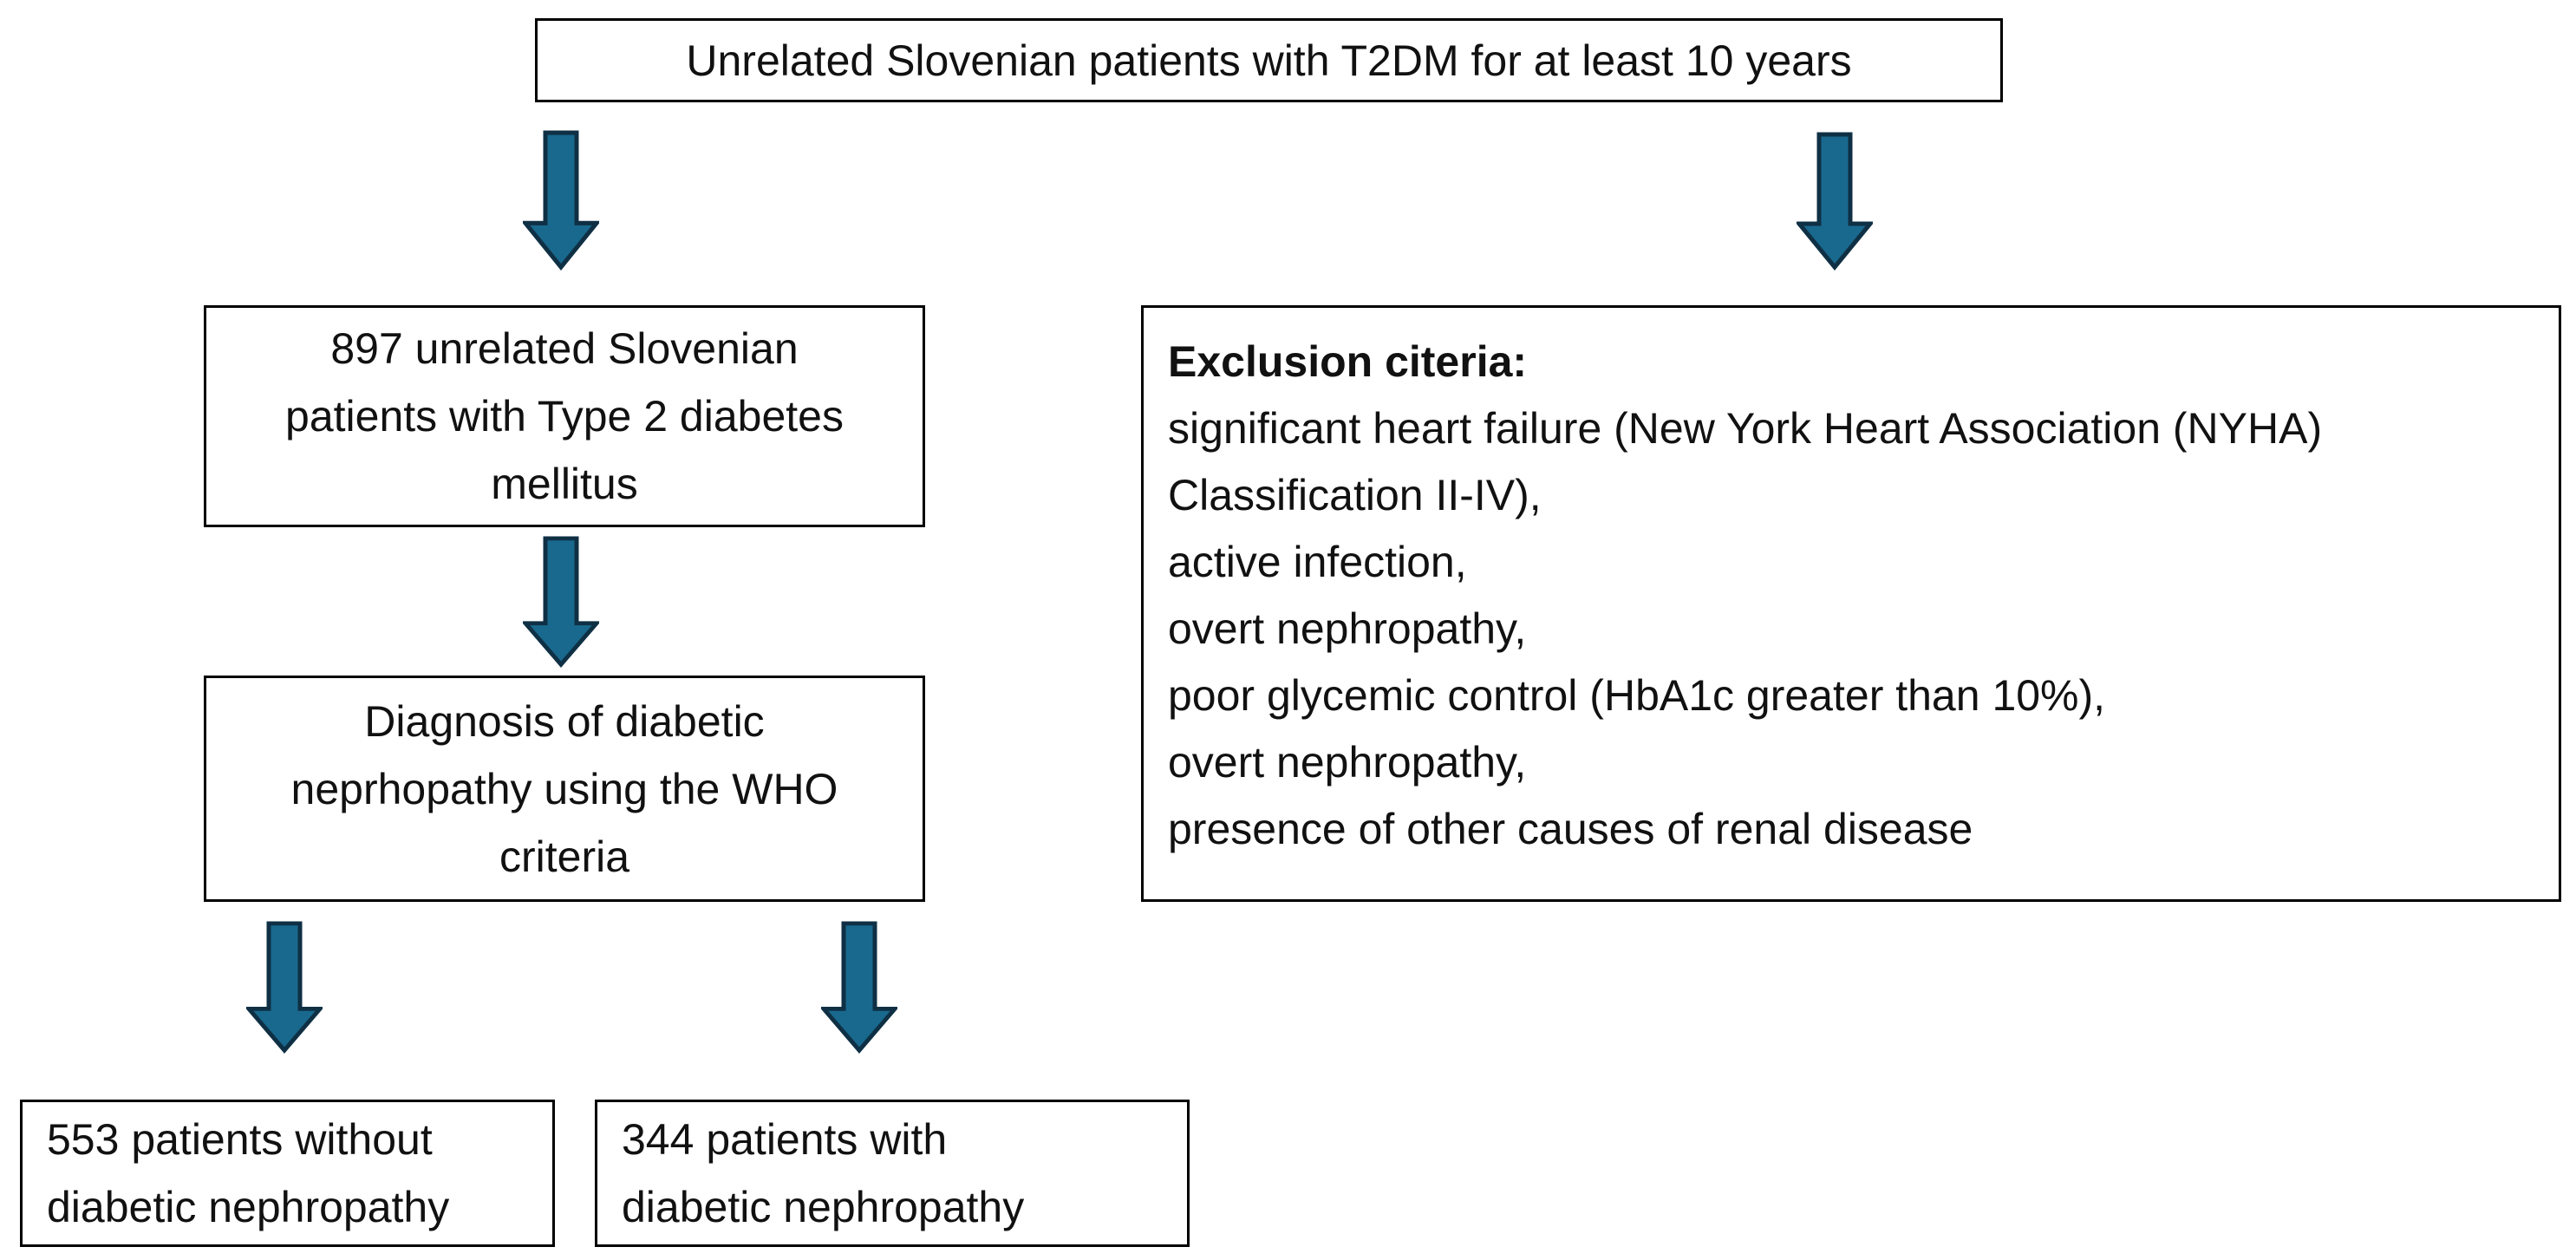 The width and height of the screenshot is (2576, 1260). Describe the element at coordinates (824, 1207) in the screenshot. I see `box-344-line2: diabetic nephropathy` at that location.